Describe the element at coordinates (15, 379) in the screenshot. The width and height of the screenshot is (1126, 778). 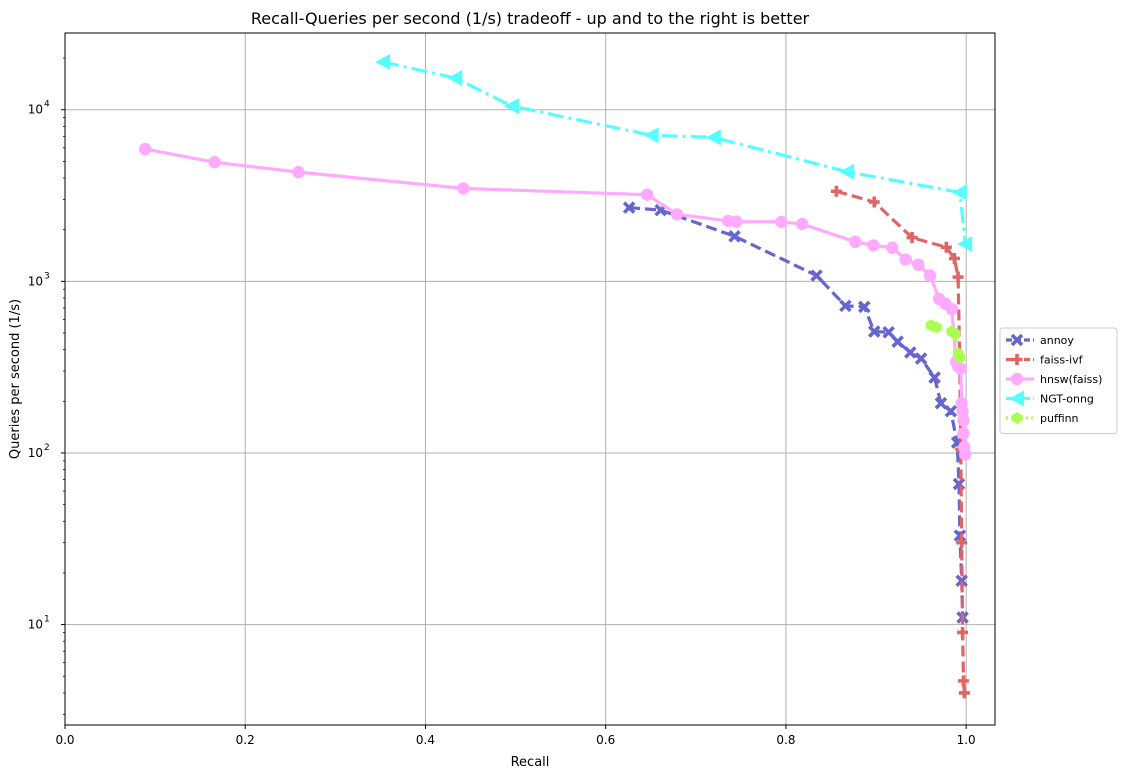
I see `y-axis-label: Queries per second (1/s)` at that location.